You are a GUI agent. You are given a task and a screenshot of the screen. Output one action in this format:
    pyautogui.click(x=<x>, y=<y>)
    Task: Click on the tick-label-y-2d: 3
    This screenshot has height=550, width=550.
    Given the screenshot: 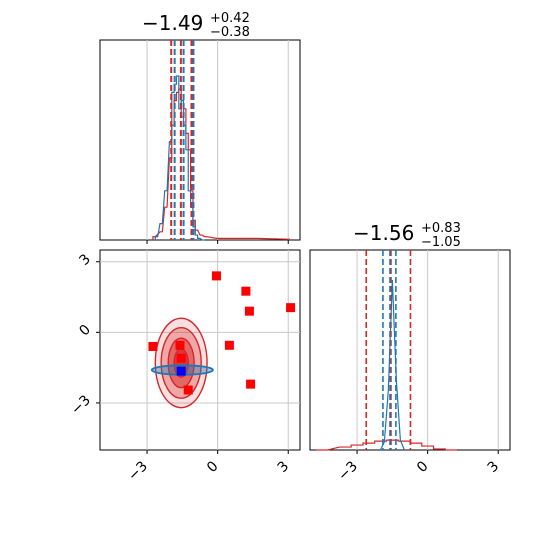 What is the action you would take?
    pyautogui.click(x=85, y=260)
    